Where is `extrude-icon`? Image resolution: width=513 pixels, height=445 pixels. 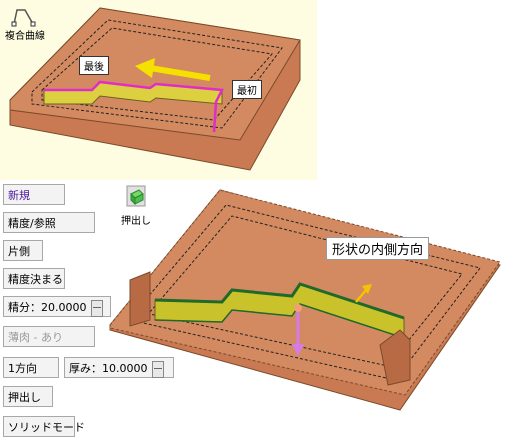
extrude-icon is located at coordinates (136, 196).